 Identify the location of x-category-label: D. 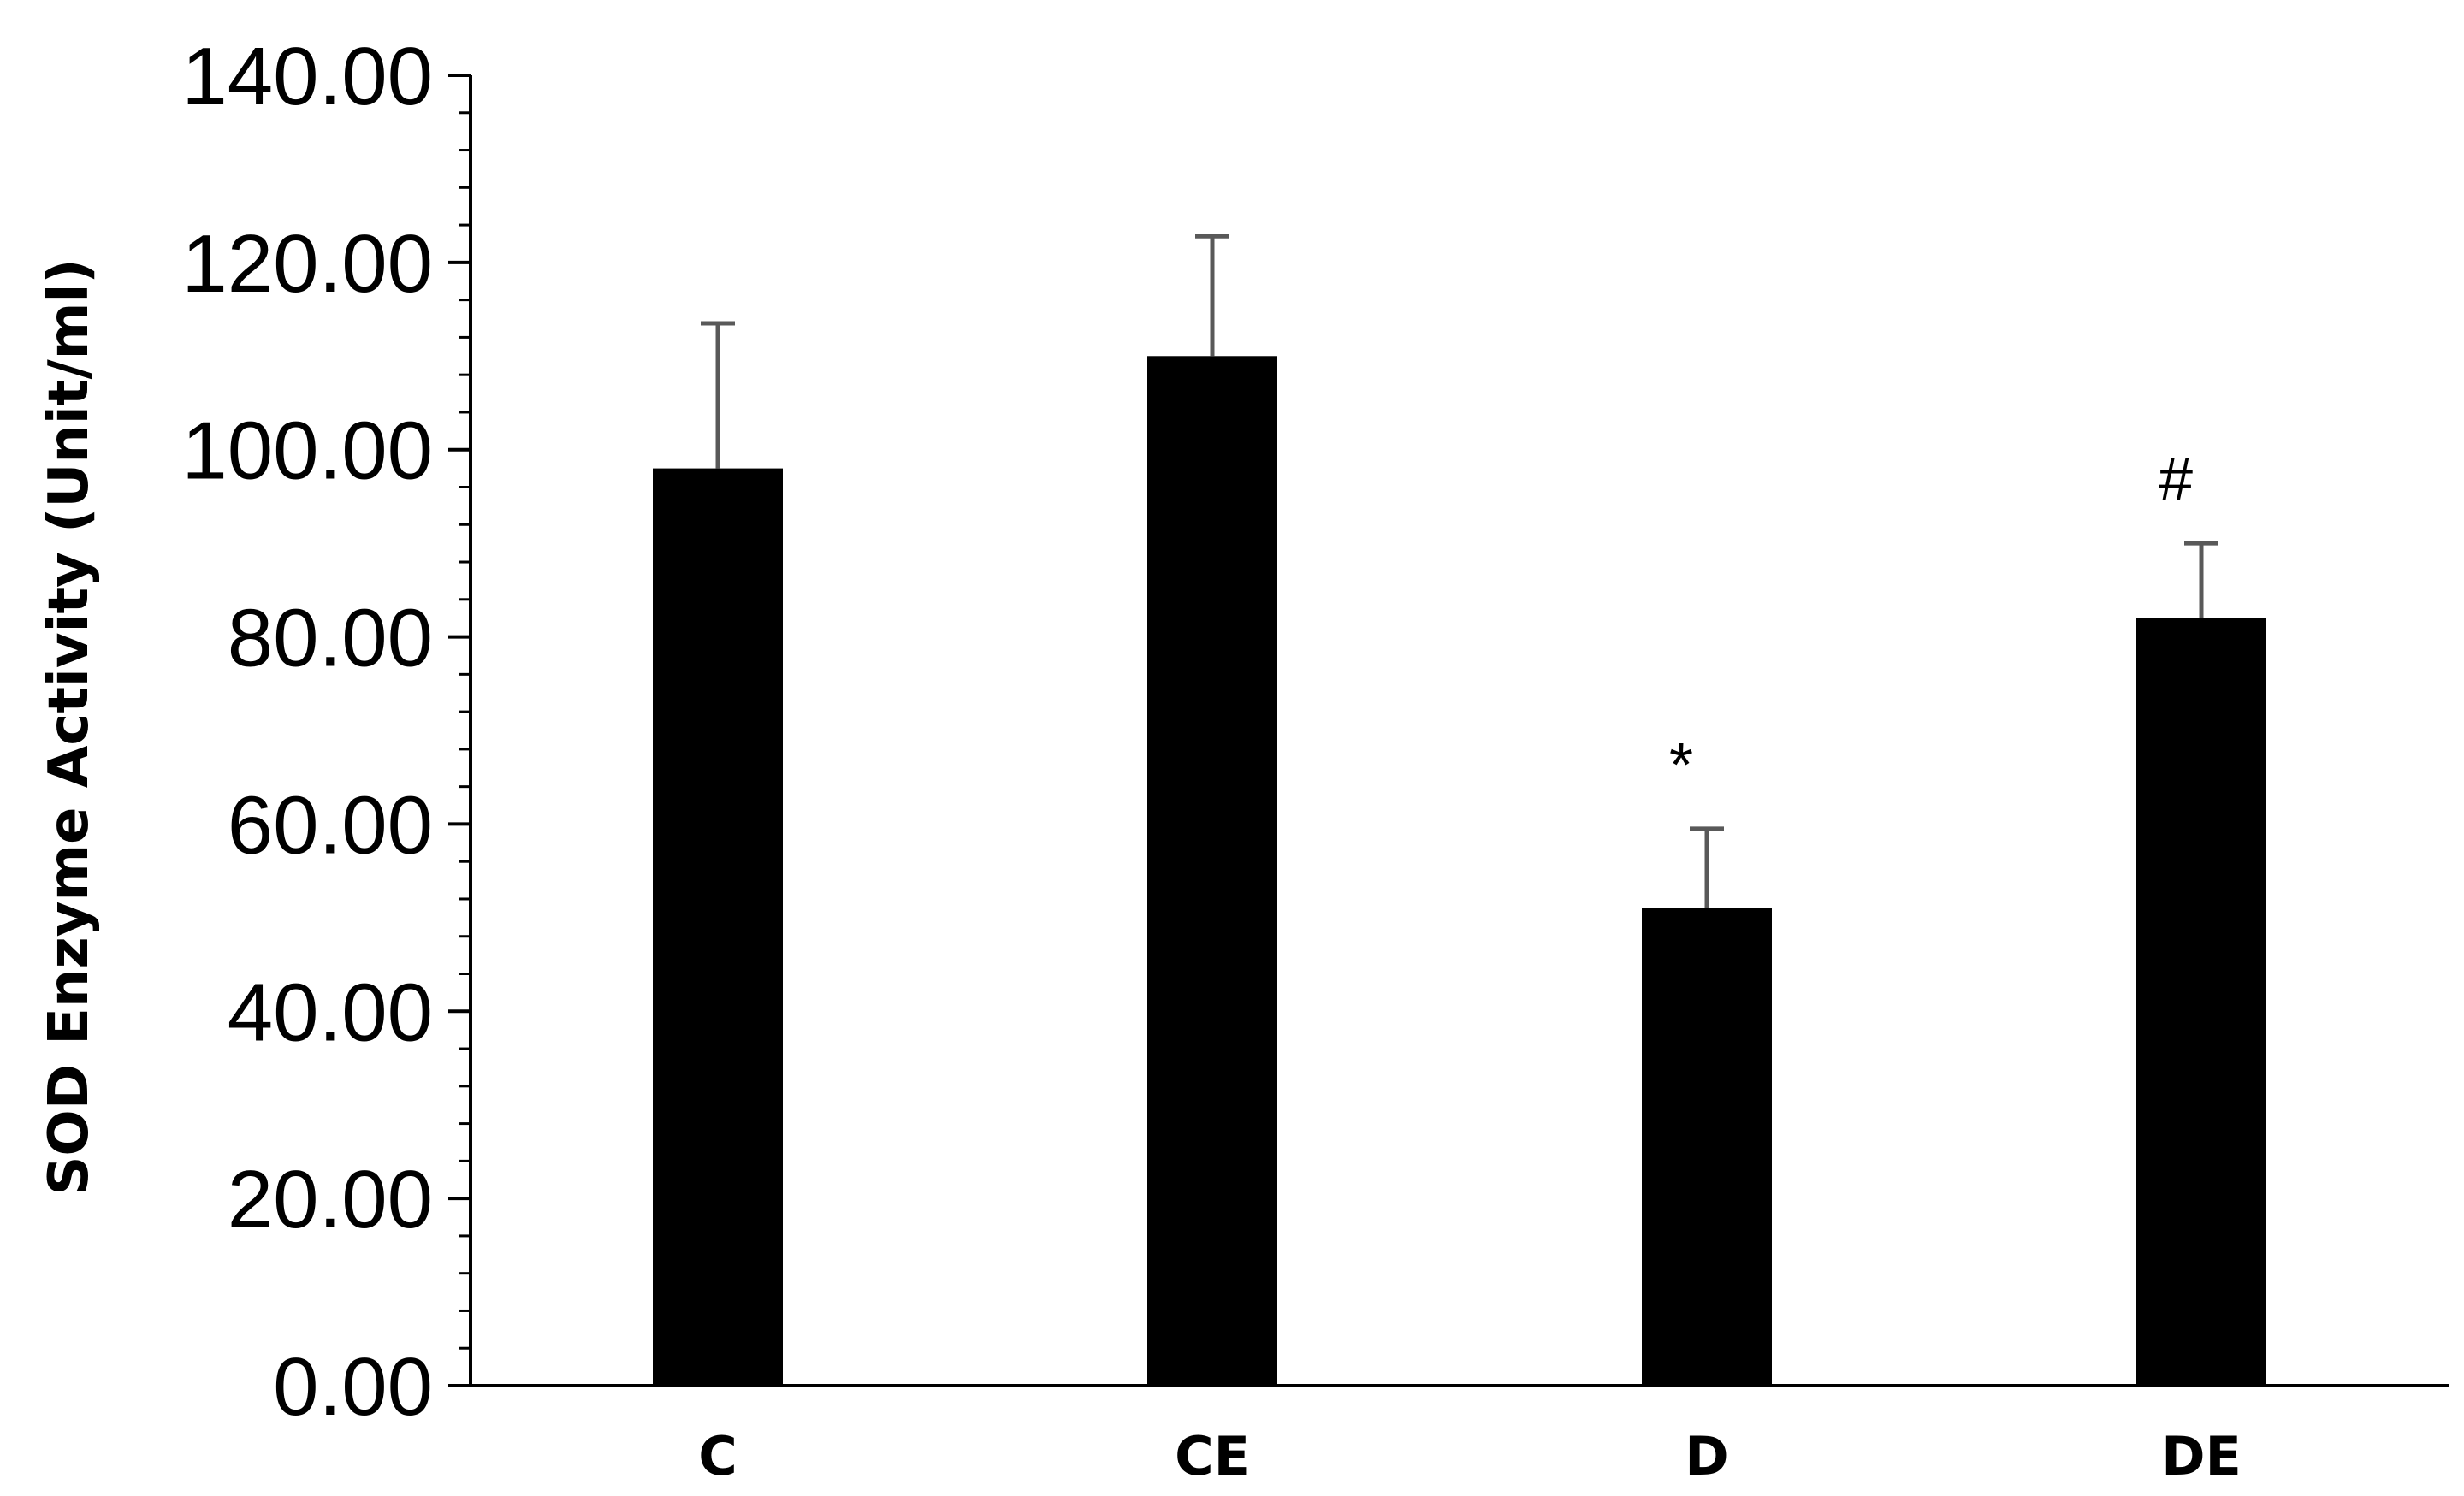
(1706, 1456).